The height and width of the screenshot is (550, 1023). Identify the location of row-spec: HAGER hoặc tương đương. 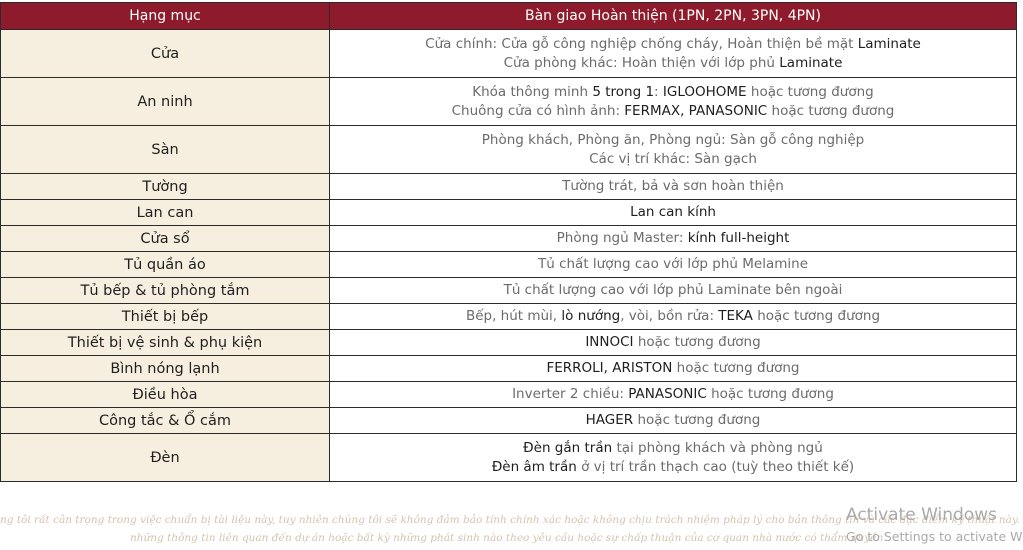
(673, 420).